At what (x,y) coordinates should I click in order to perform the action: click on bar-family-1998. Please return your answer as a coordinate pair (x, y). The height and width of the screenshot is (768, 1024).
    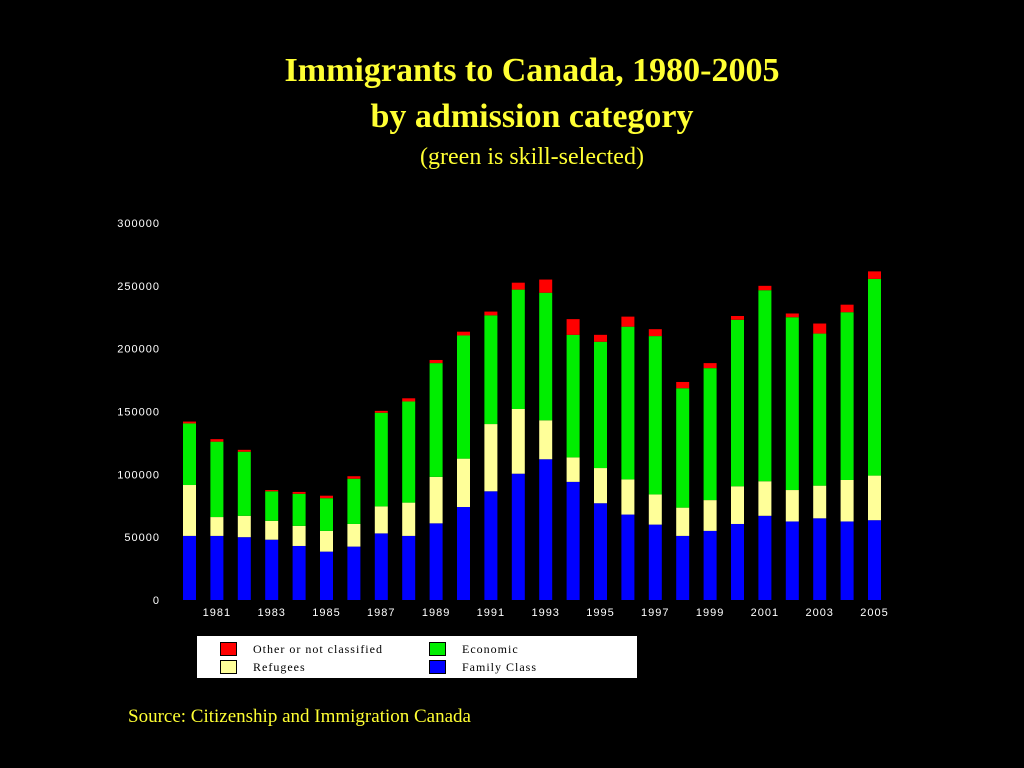
    Looking at the image, I should click on (683, 567).